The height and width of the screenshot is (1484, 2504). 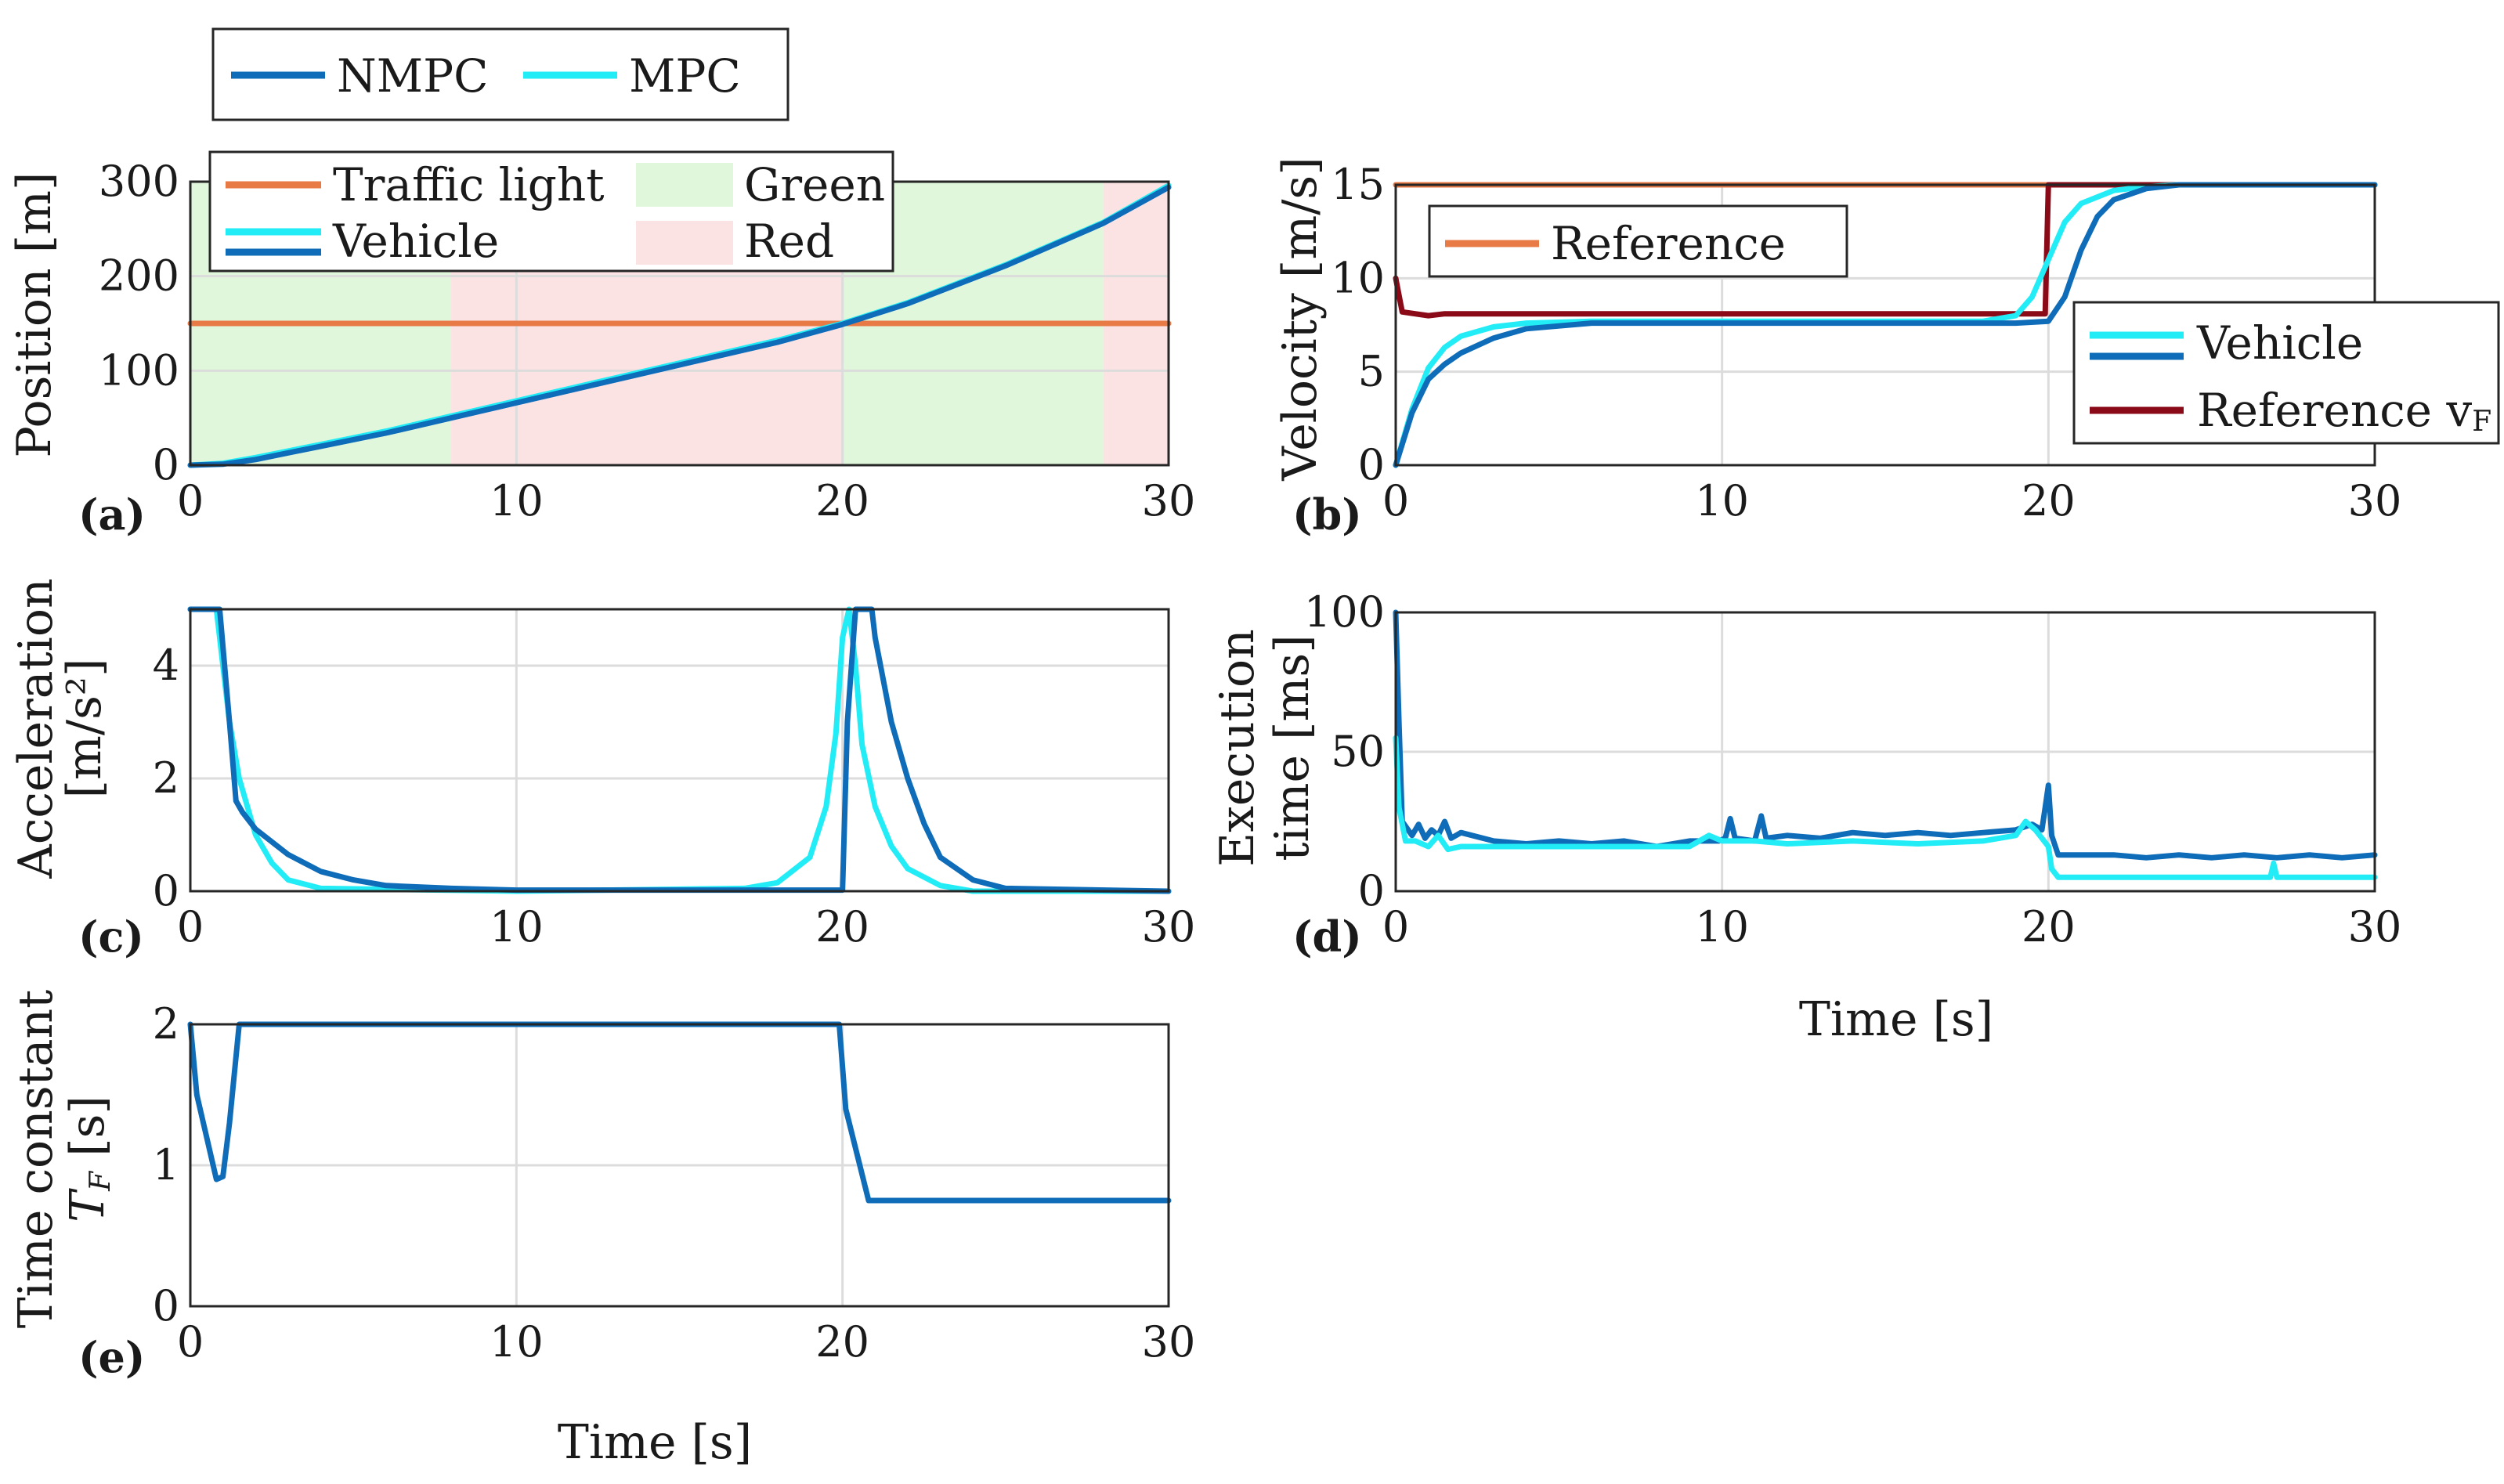 I want to click on legend-label-green: Green, so click(x=814, y=184).